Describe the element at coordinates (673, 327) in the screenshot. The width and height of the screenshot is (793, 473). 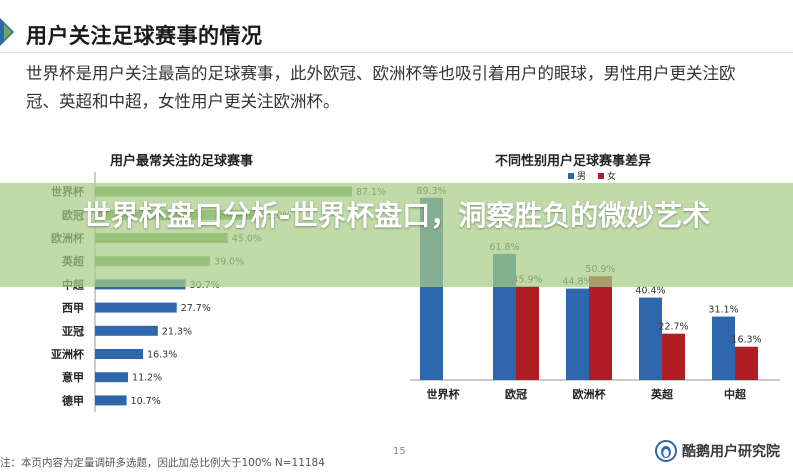
I see `value-label-3-1: 22.7%` at that location.